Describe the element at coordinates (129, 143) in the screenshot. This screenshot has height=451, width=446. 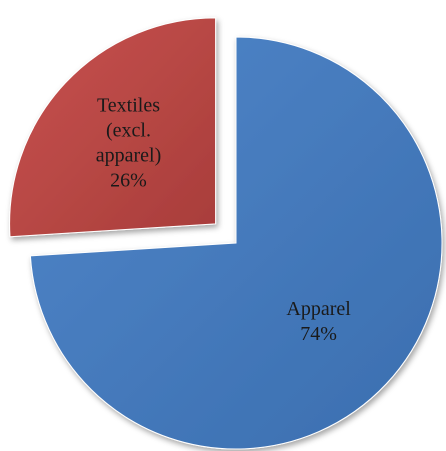
I see `pie-slice-label: Textiles (excl. apparel) 26%` at that location.